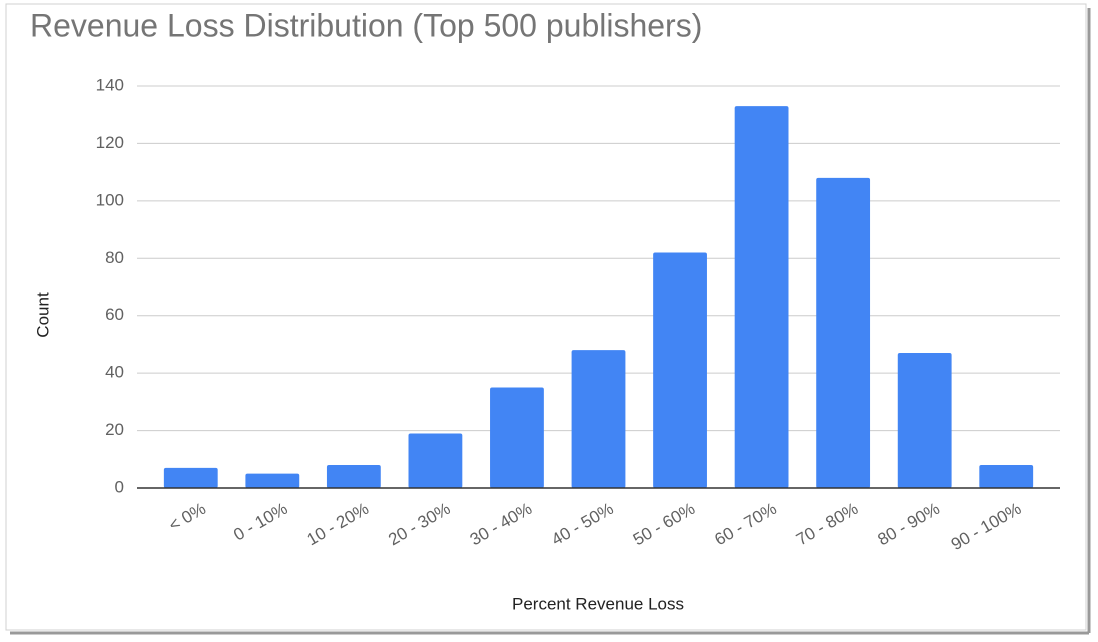  Describe the element at coordinates (114, 314) in the screenshot. I see `y-tick-label: 60` at that location.